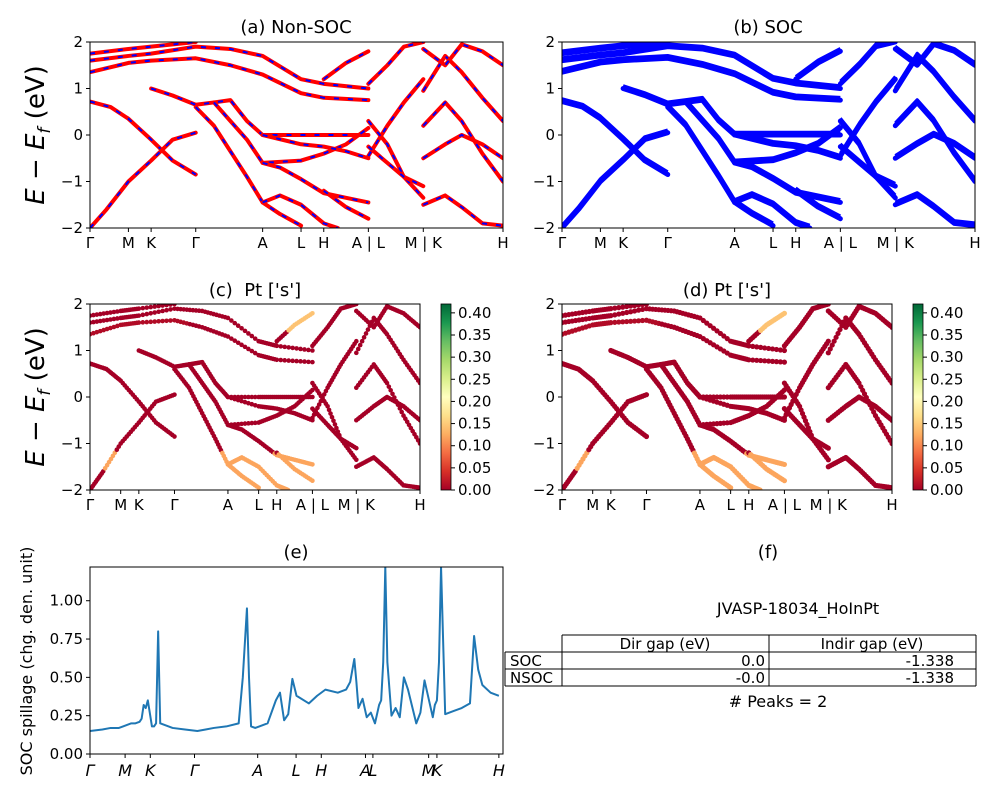  Describe the element at coordinates (946, 357) in the screenshot. I see `colorbar-tick-label: 0.30` at that location.